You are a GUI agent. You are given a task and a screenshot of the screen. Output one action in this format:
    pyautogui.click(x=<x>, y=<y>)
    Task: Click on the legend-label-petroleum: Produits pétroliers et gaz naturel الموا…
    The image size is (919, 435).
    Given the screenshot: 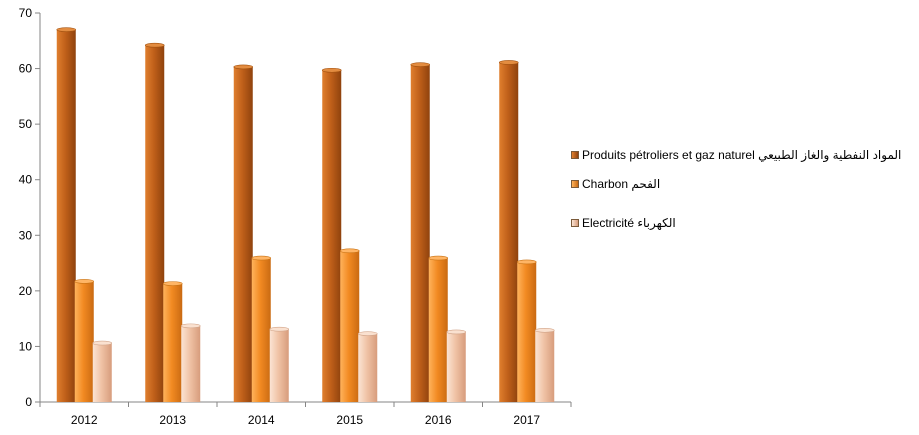 What is the action you would take?
    pyautogui.click(x=742, y=155)
    